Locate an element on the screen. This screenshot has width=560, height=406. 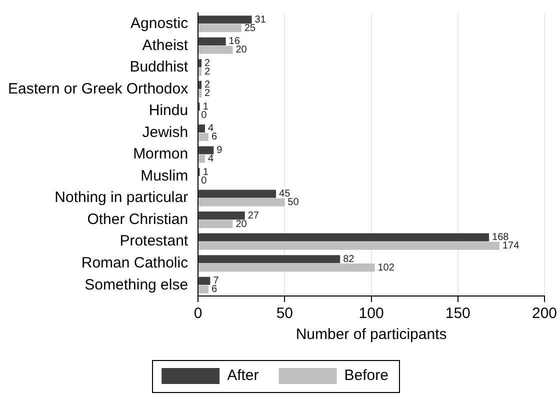
y-tick-label: Jewish is located at coordinates (165, 132).